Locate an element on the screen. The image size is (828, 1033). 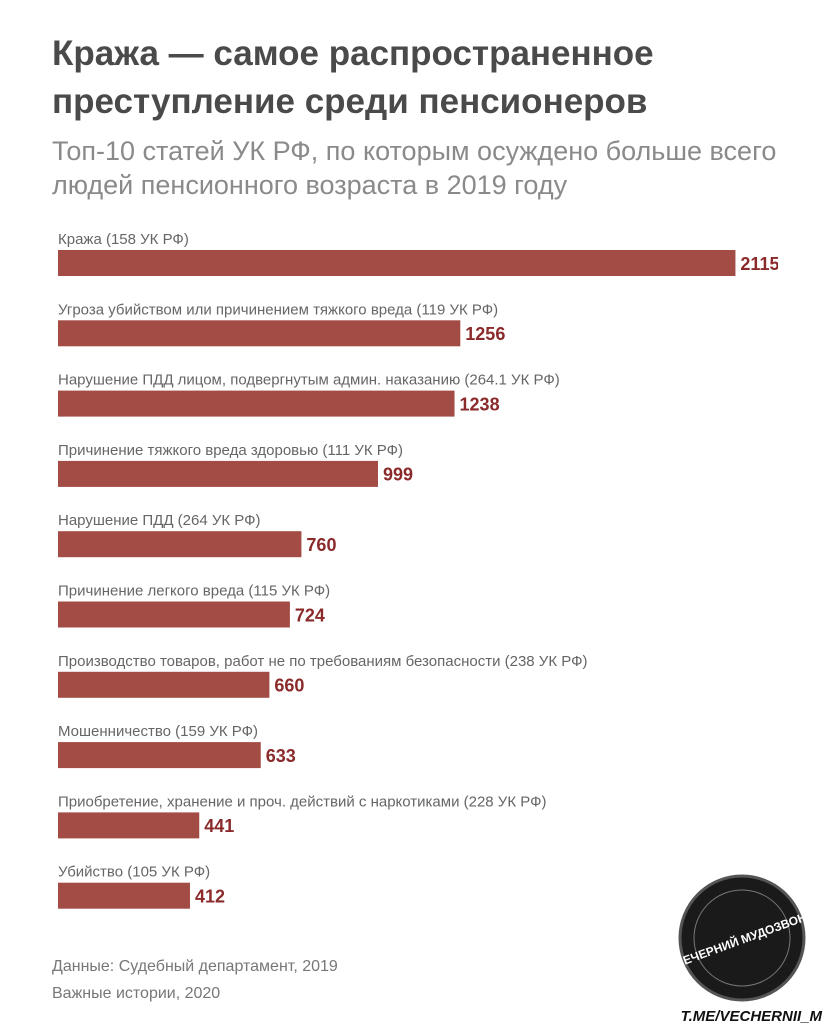
value-label: 633 is located at coordinates (281, 756).